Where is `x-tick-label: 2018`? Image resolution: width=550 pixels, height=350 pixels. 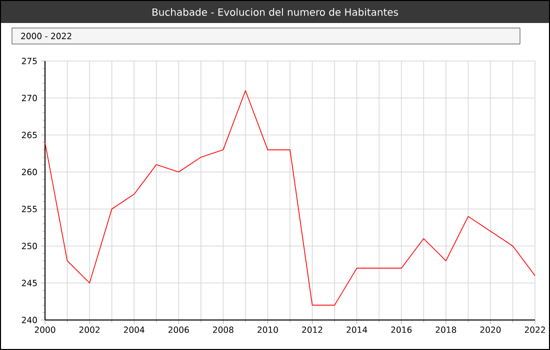 x-tick-label: 2018 is located at coordinates (446, 329).